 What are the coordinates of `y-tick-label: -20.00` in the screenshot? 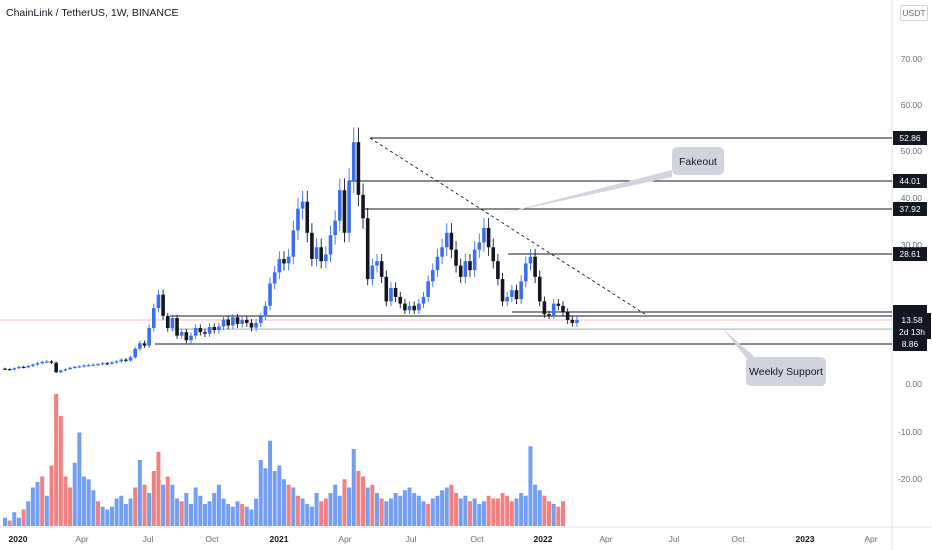 It's located at (910, 479).